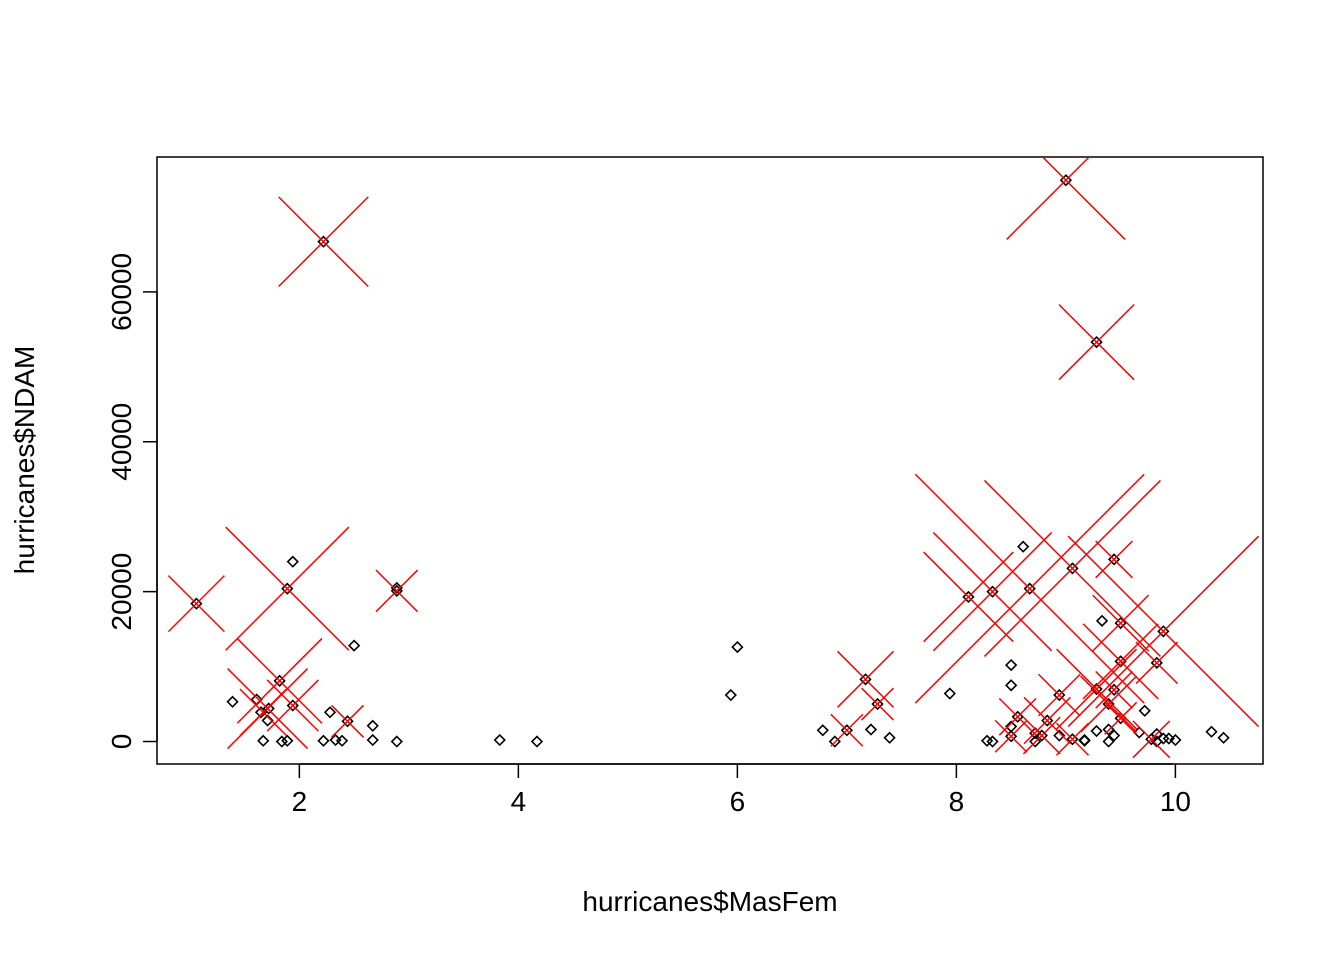  Describe the element at coordinates (957, 801) in the screenshot. I see `x-tick-label: 8` at that location.